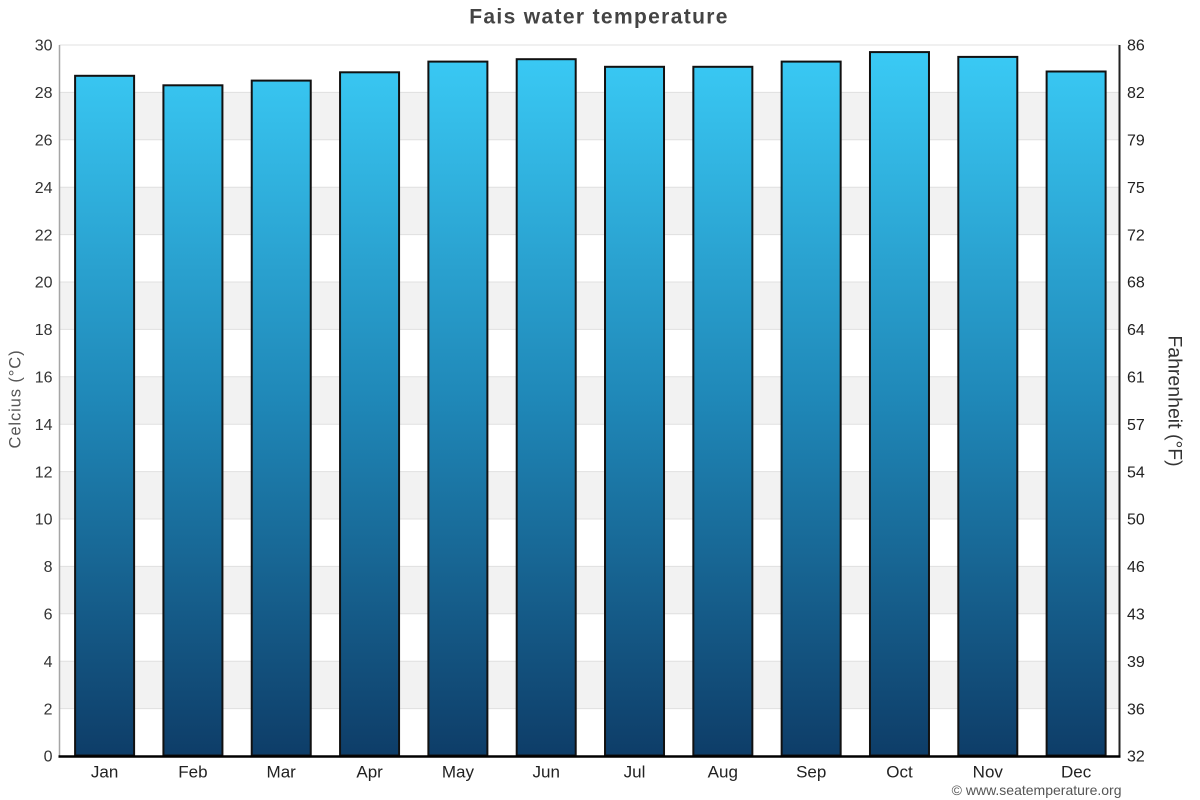  What do you see at coordinates (44, 378) in the screenshot?
I see `svg-text: 16` at bounding box center [44, 378].